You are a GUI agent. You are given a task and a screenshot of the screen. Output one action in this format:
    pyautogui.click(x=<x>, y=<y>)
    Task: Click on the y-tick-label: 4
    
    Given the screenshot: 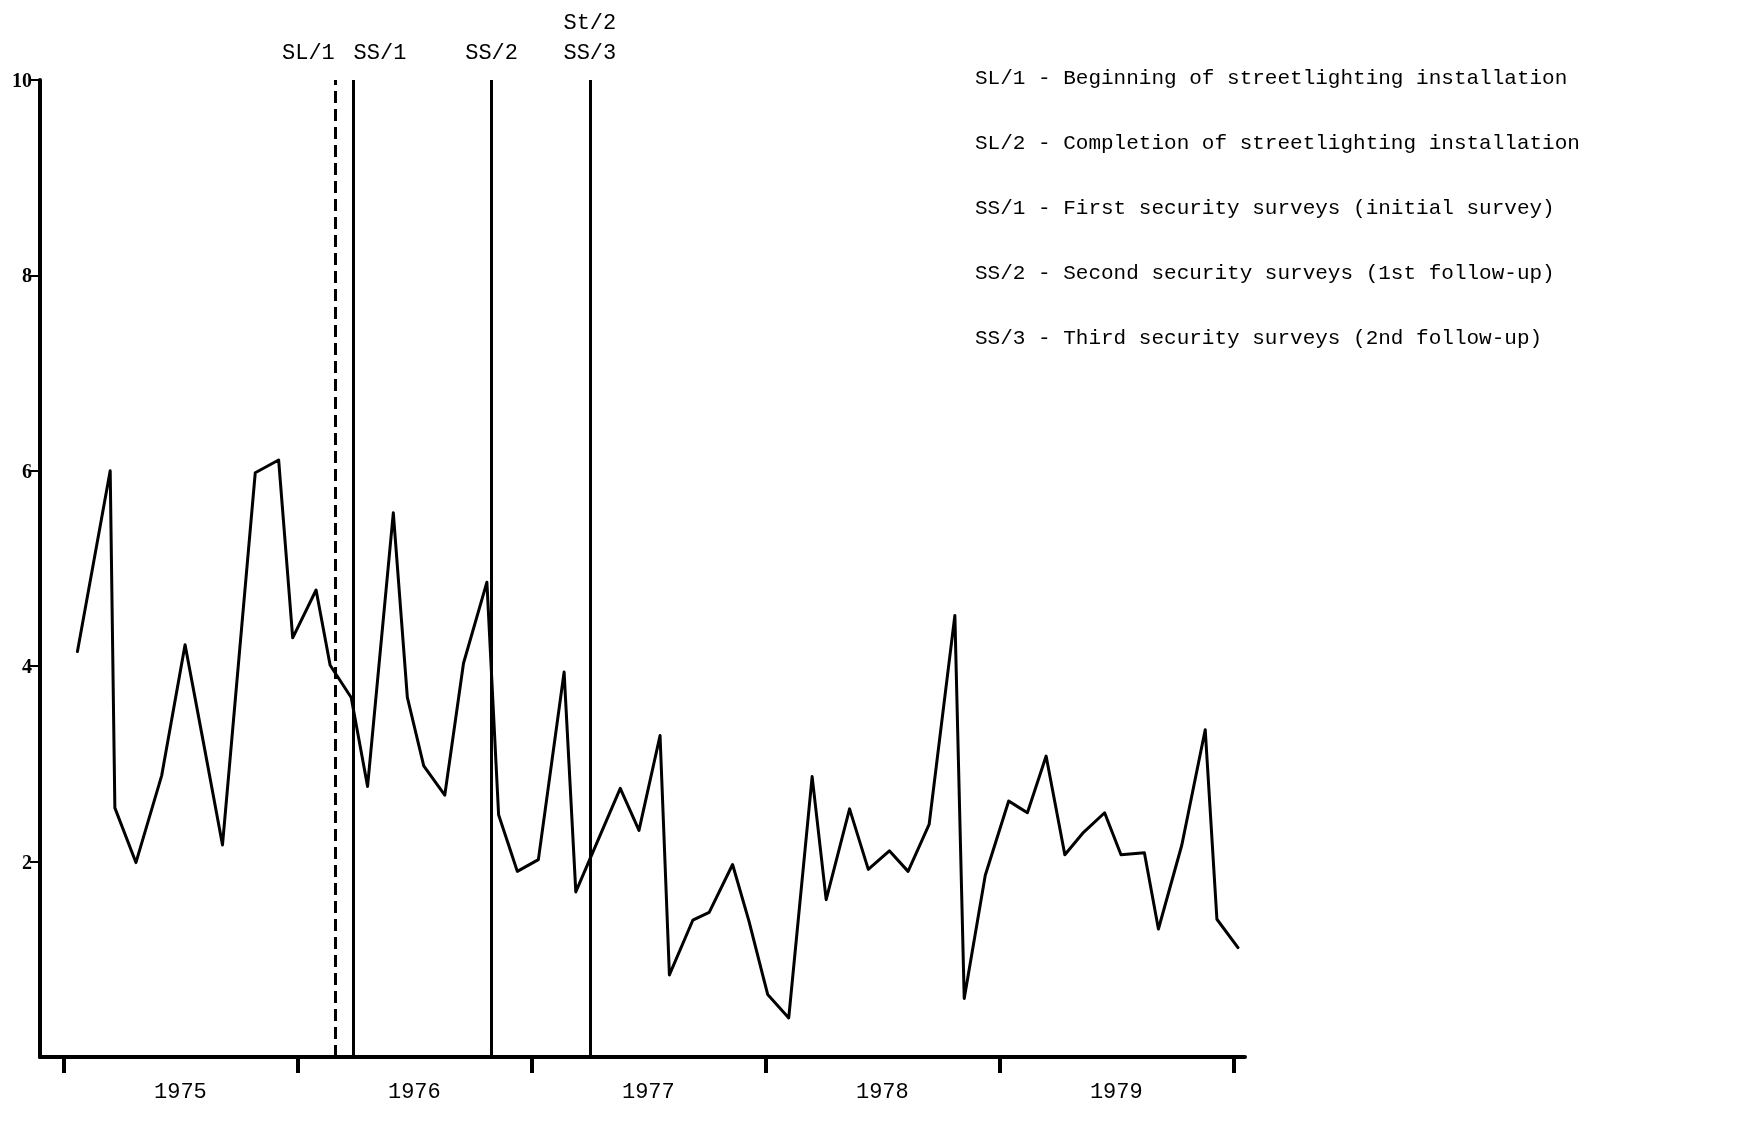 What is the action you would take?
    pyautogui.click(x=27, y=666)
    